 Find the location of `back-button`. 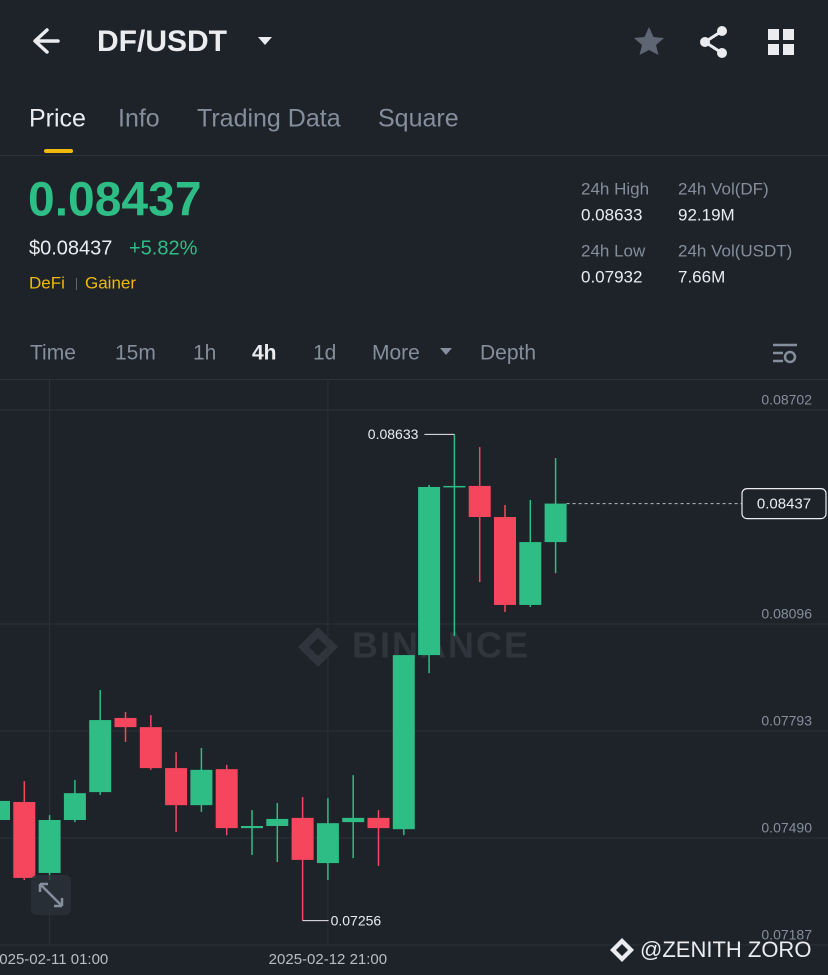

back-button is located at coordinates (46, 41).